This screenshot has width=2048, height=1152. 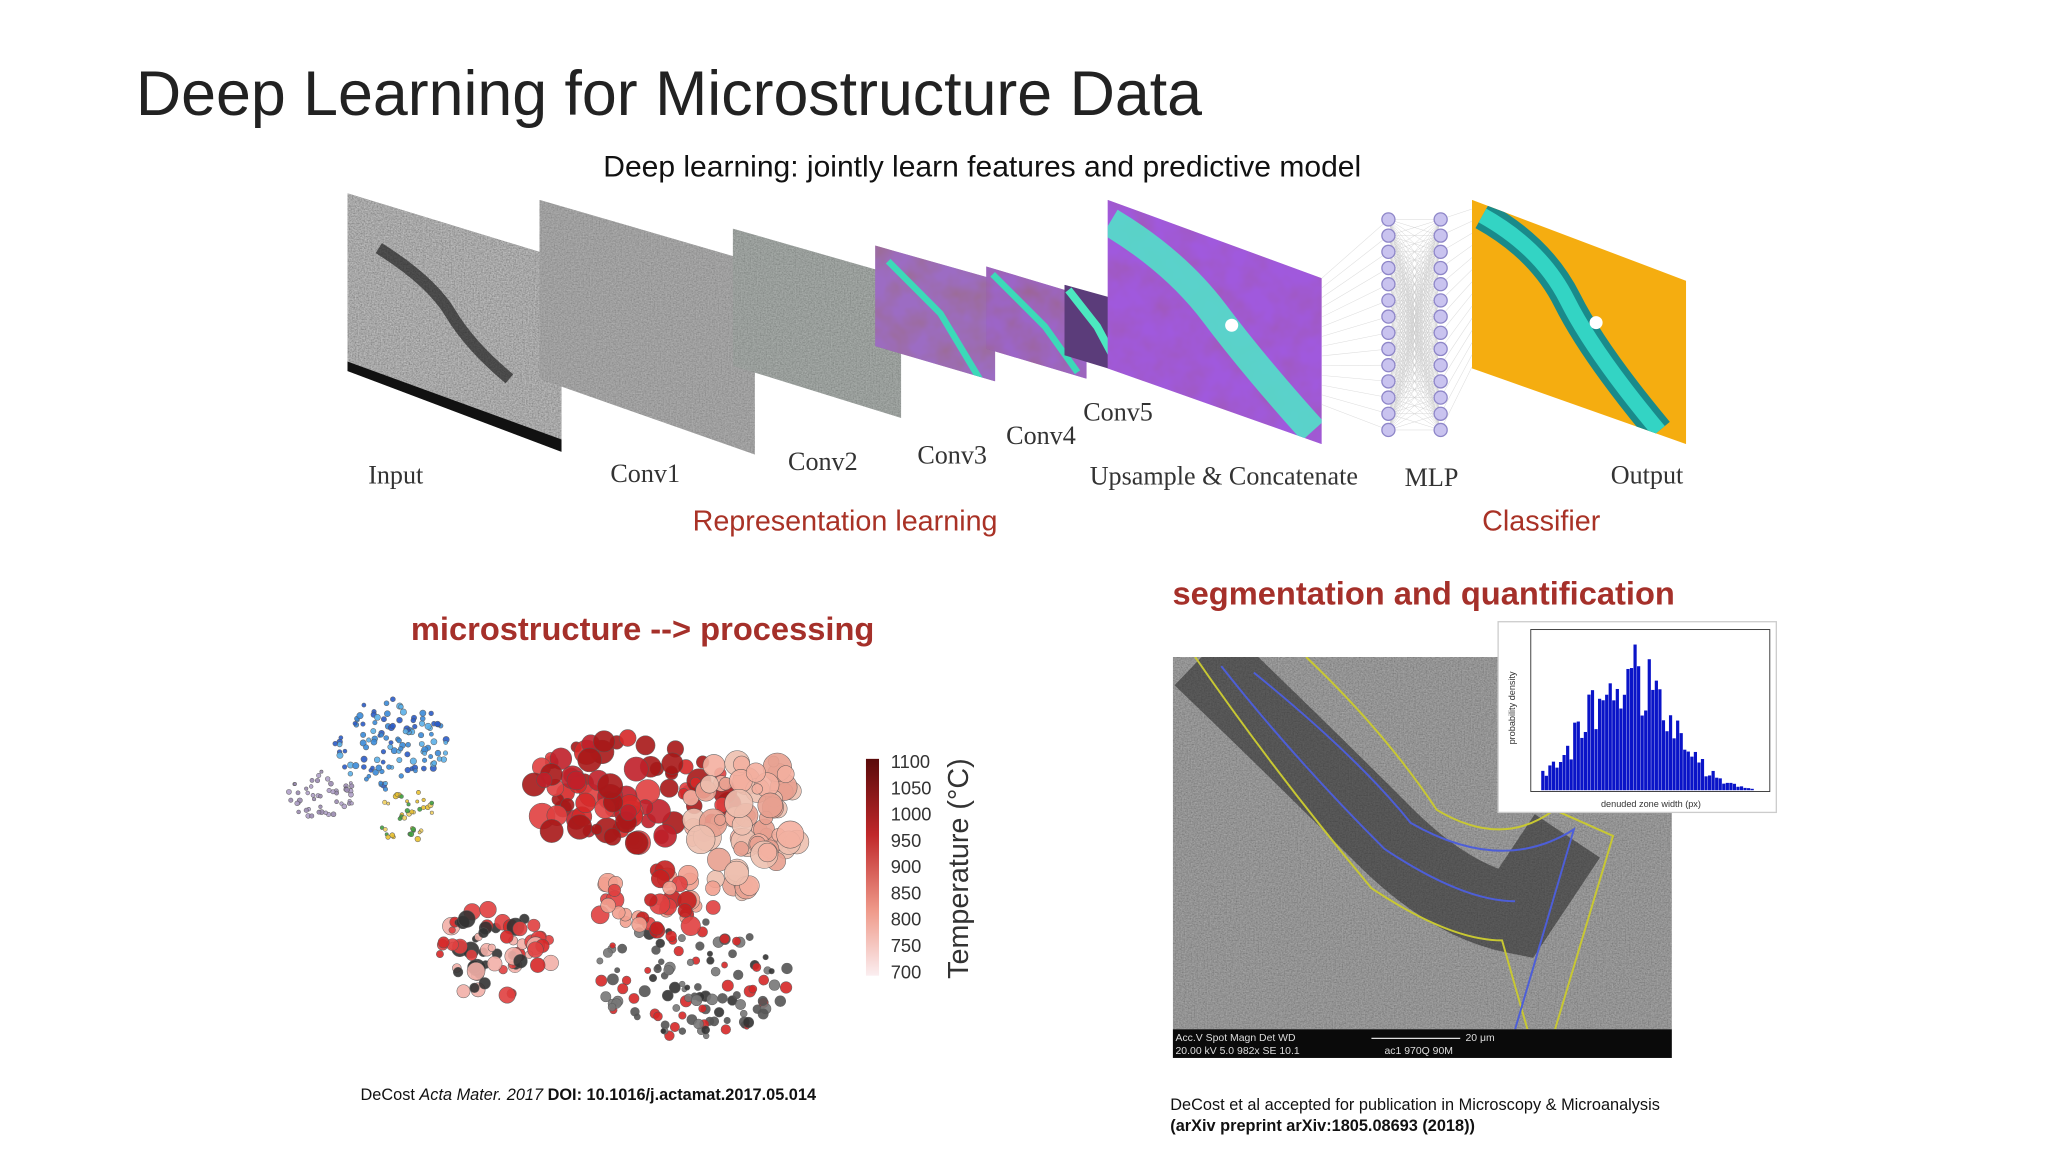 I want to click on stage-label: Conv1, so click(x=645, y=473).